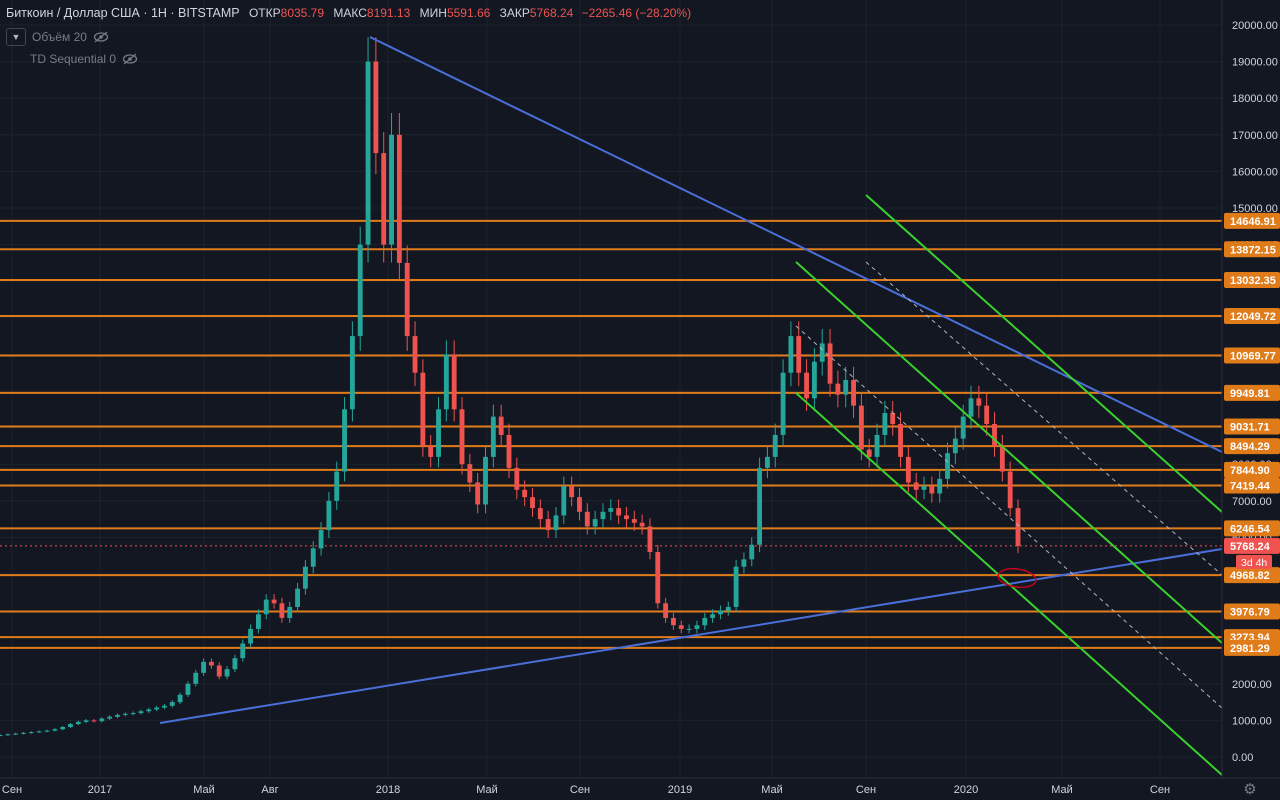 Image resolution: width=1280 pixels, height=800 pixels. What do you see at coordinates (16, 37) in the screenshot?
I see `collapse-chevron-icon: ▼` at bounding box center [16, 37].